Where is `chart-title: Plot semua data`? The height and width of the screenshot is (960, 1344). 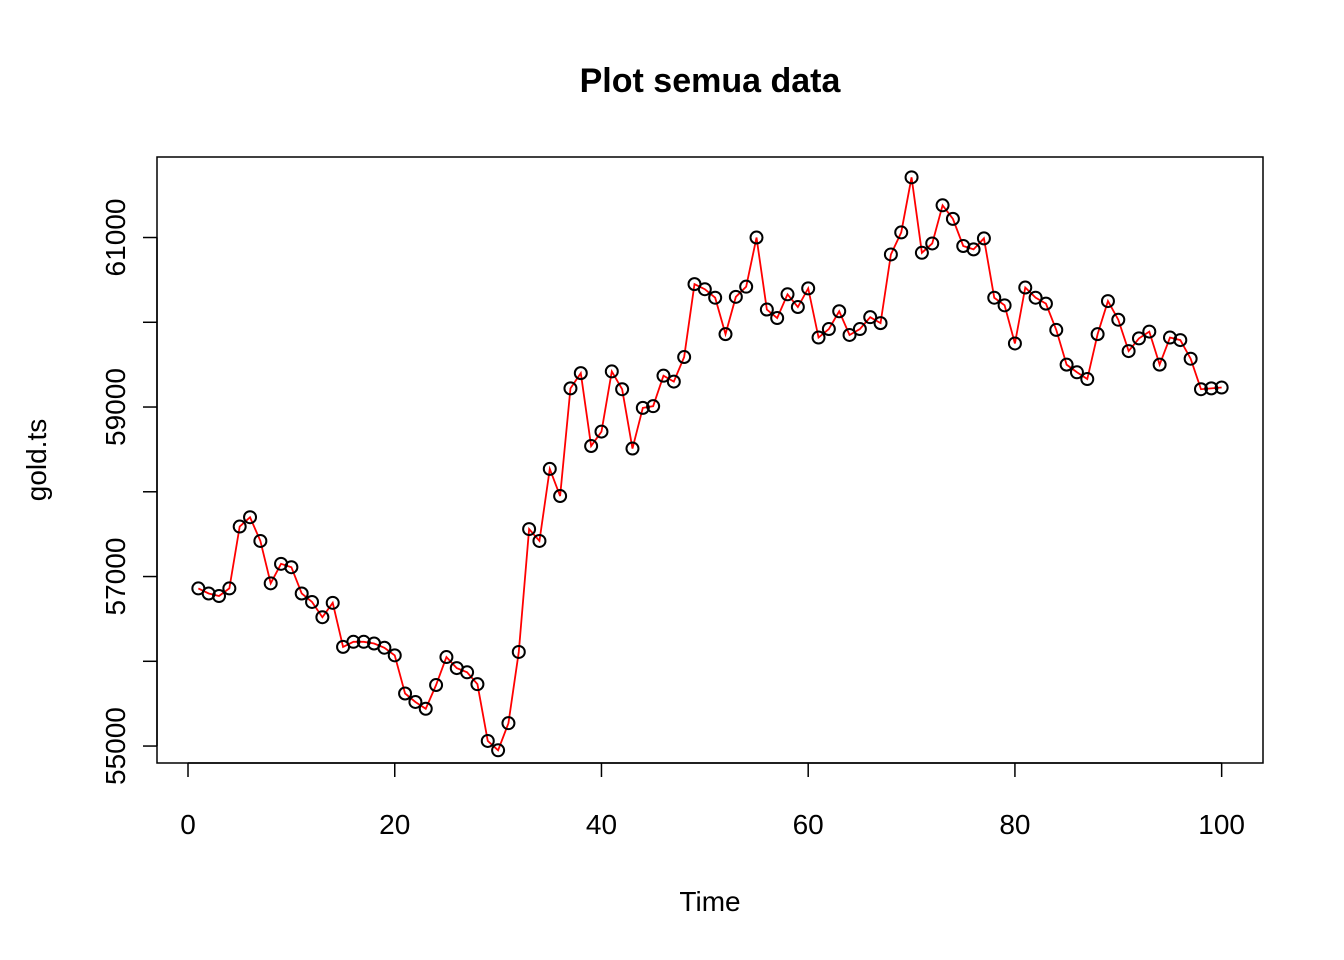 chart-title: Plot semua data is located at coordinates (711, 81).